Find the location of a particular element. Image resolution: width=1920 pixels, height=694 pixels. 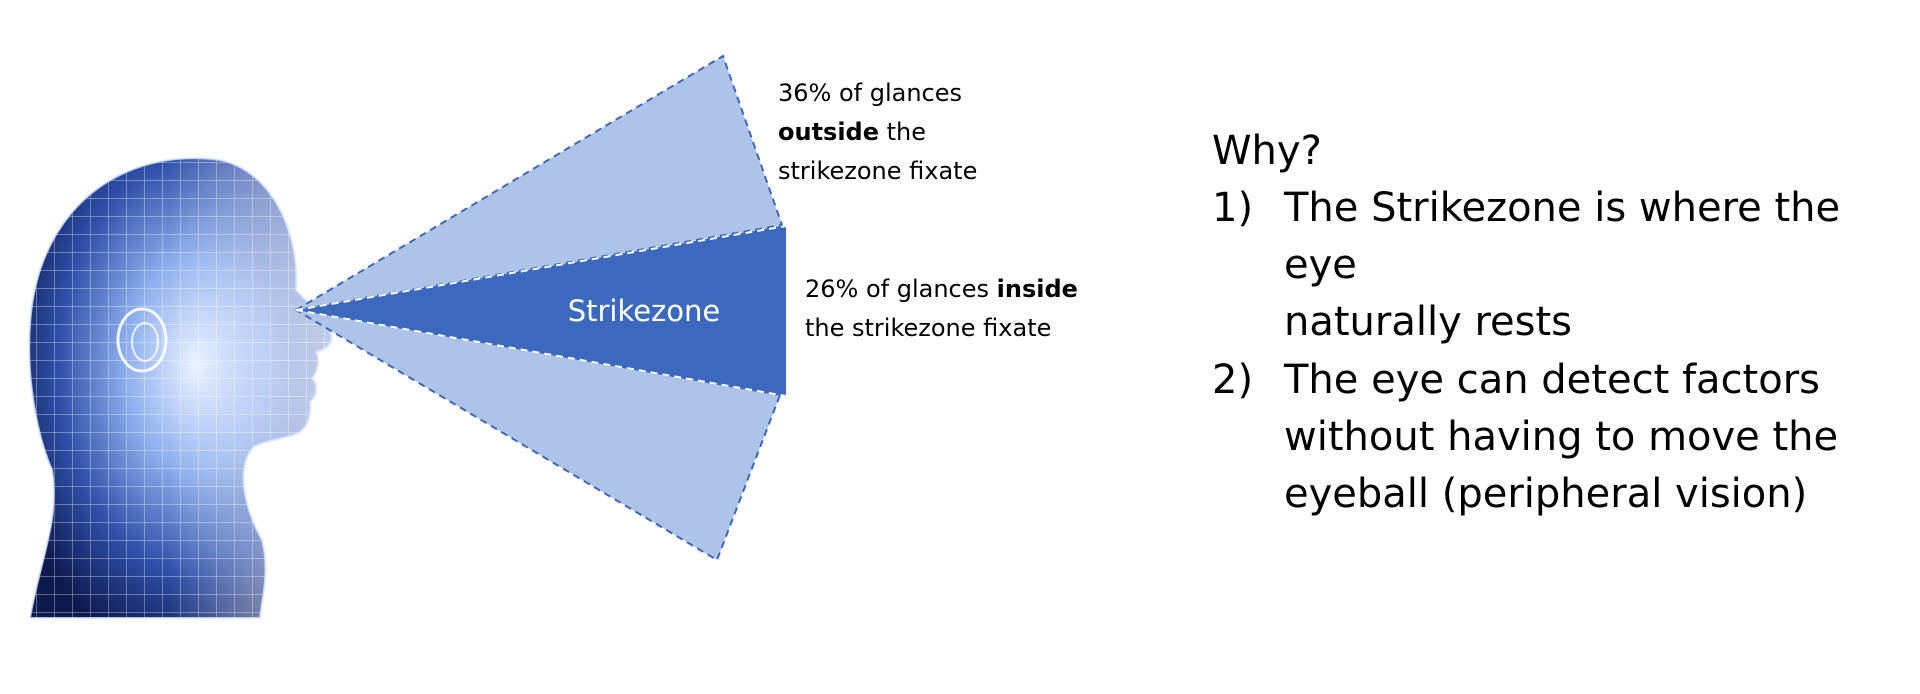

strikezone-label: Strikezone is located at coordinates (644, 311).